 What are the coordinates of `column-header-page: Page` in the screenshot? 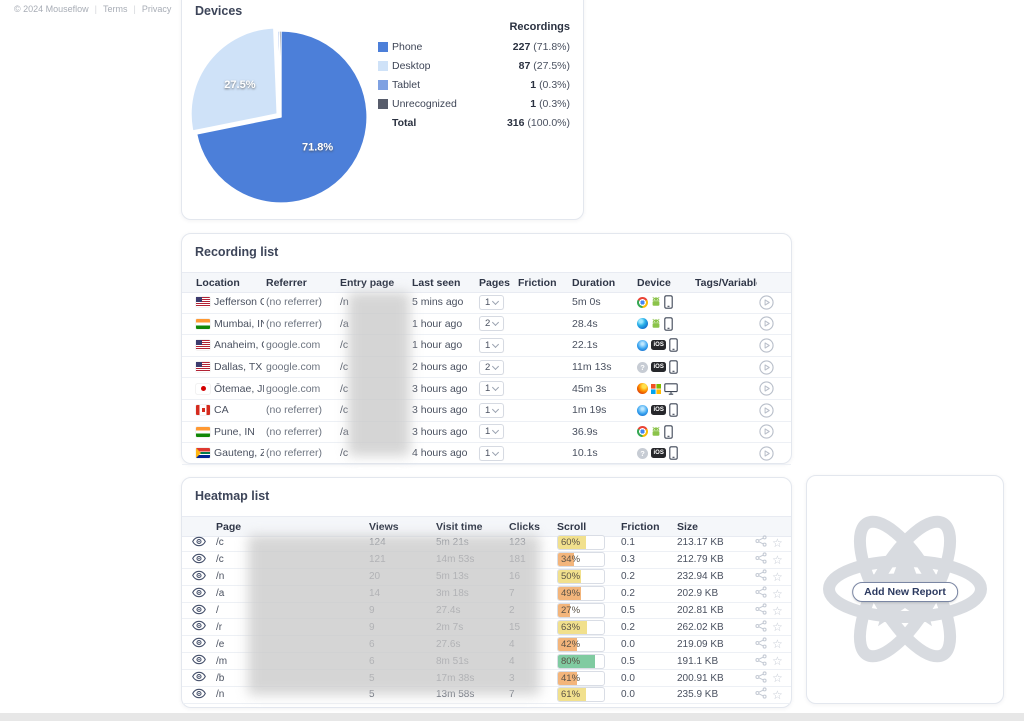 It's located at (229, 526).